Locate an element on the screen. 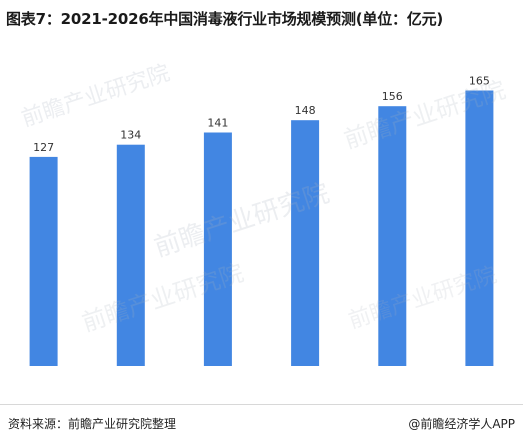 This screenshot has height=442, width=523. data-label-2022: 134 is located at coordinates (130, 135).